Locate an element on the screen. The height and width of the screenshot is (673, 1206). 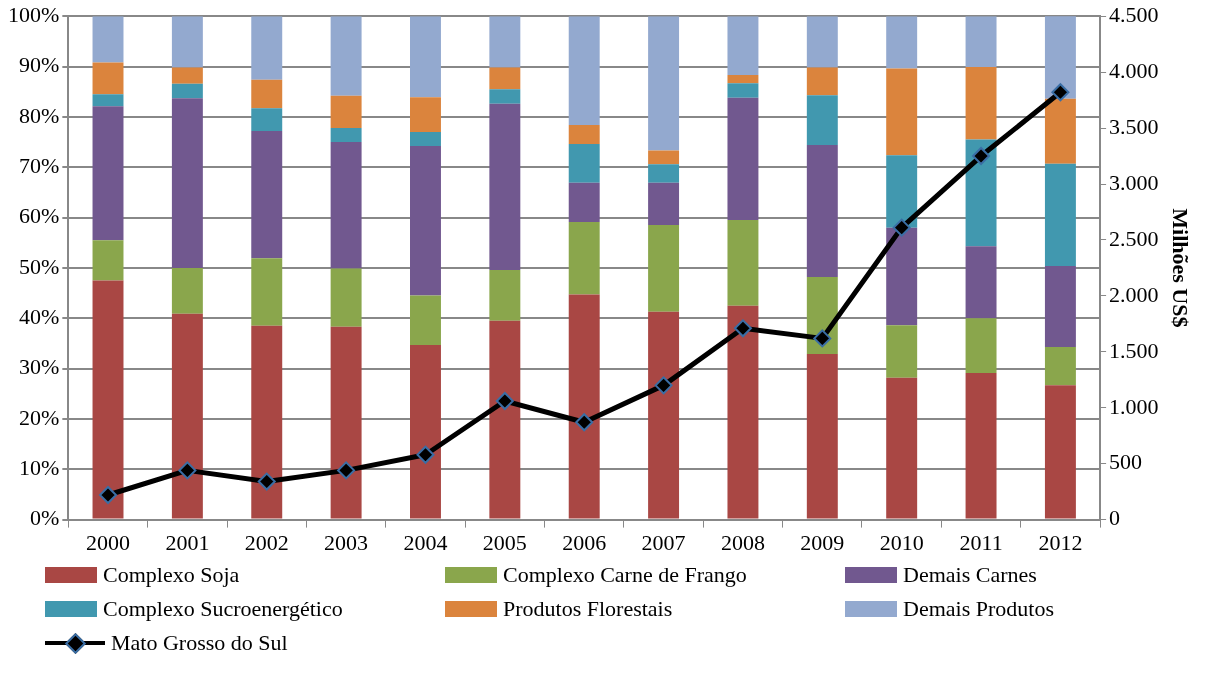
x-tick-label: 2002 is located at coordinates (266, 542).